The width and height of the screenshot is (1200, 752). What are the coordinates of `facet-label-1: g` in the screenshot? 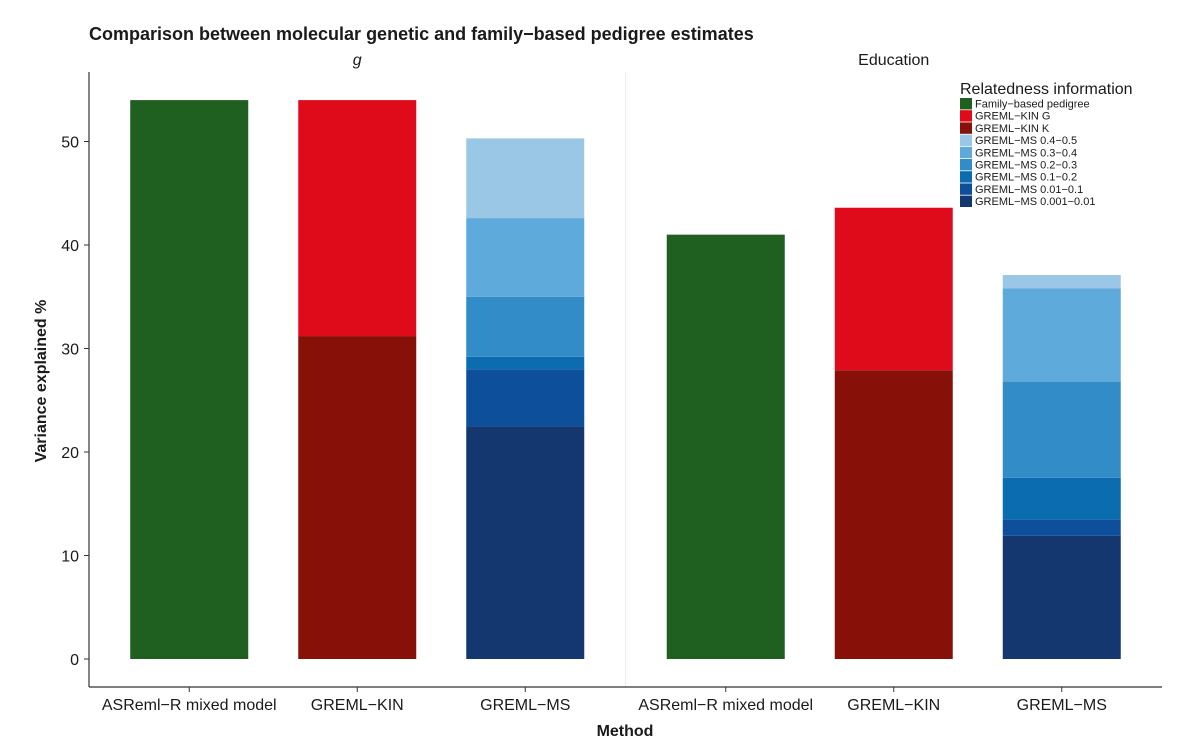 It's located at (357, 60).